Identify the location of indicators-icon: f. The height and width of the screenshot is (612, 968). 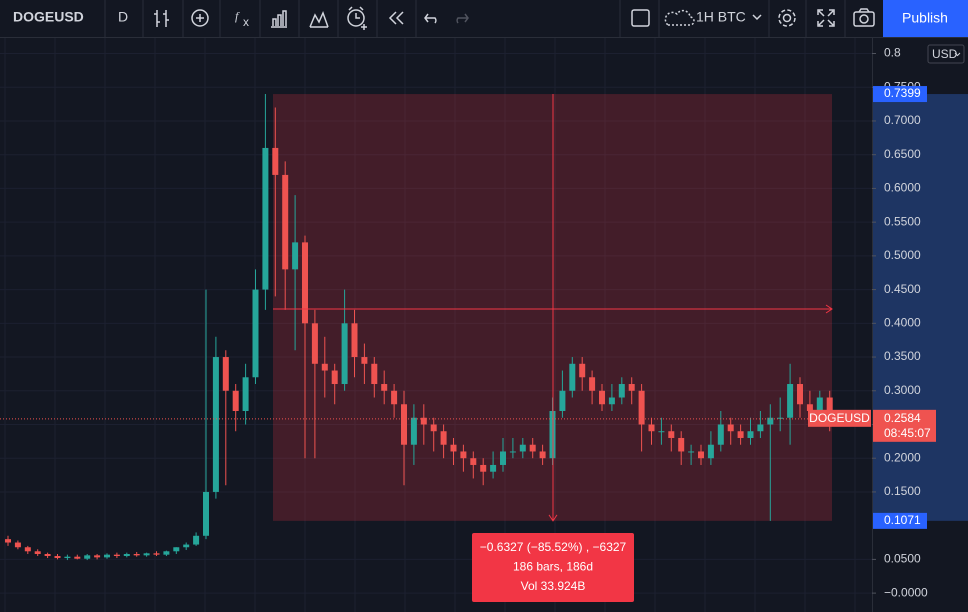
(237, 16).